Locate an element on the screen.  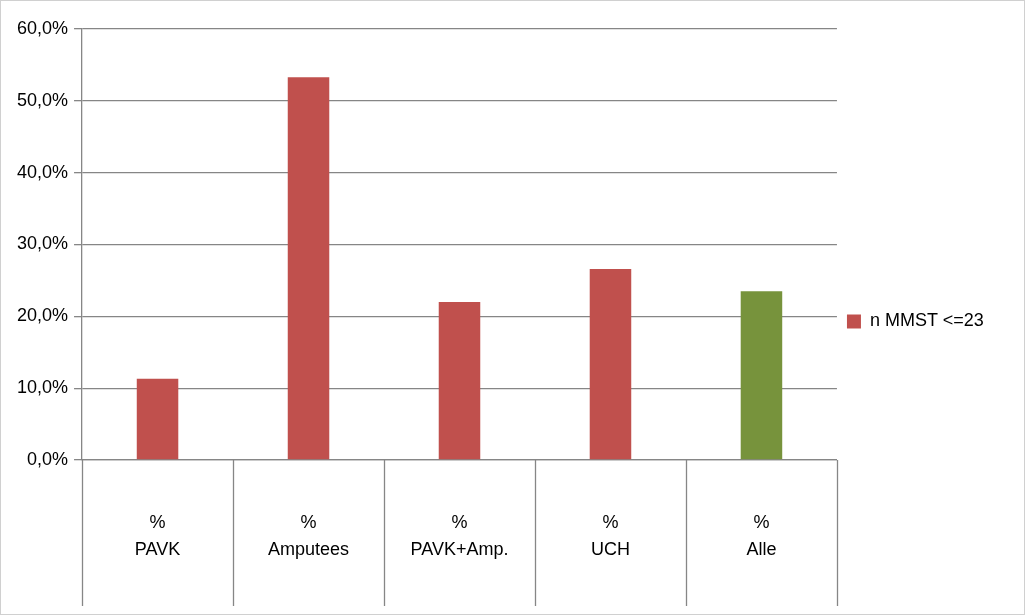
y-tick-label: 30,0% is located at coordinates (42, 243).